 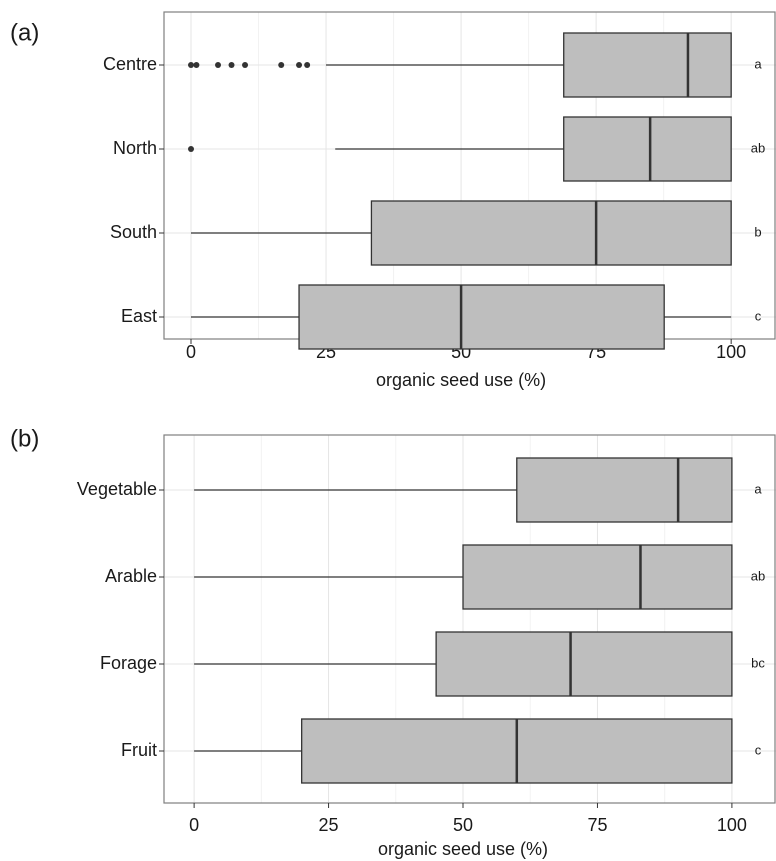 I want to click on significance-letter: b, so click(x=757, y=231).